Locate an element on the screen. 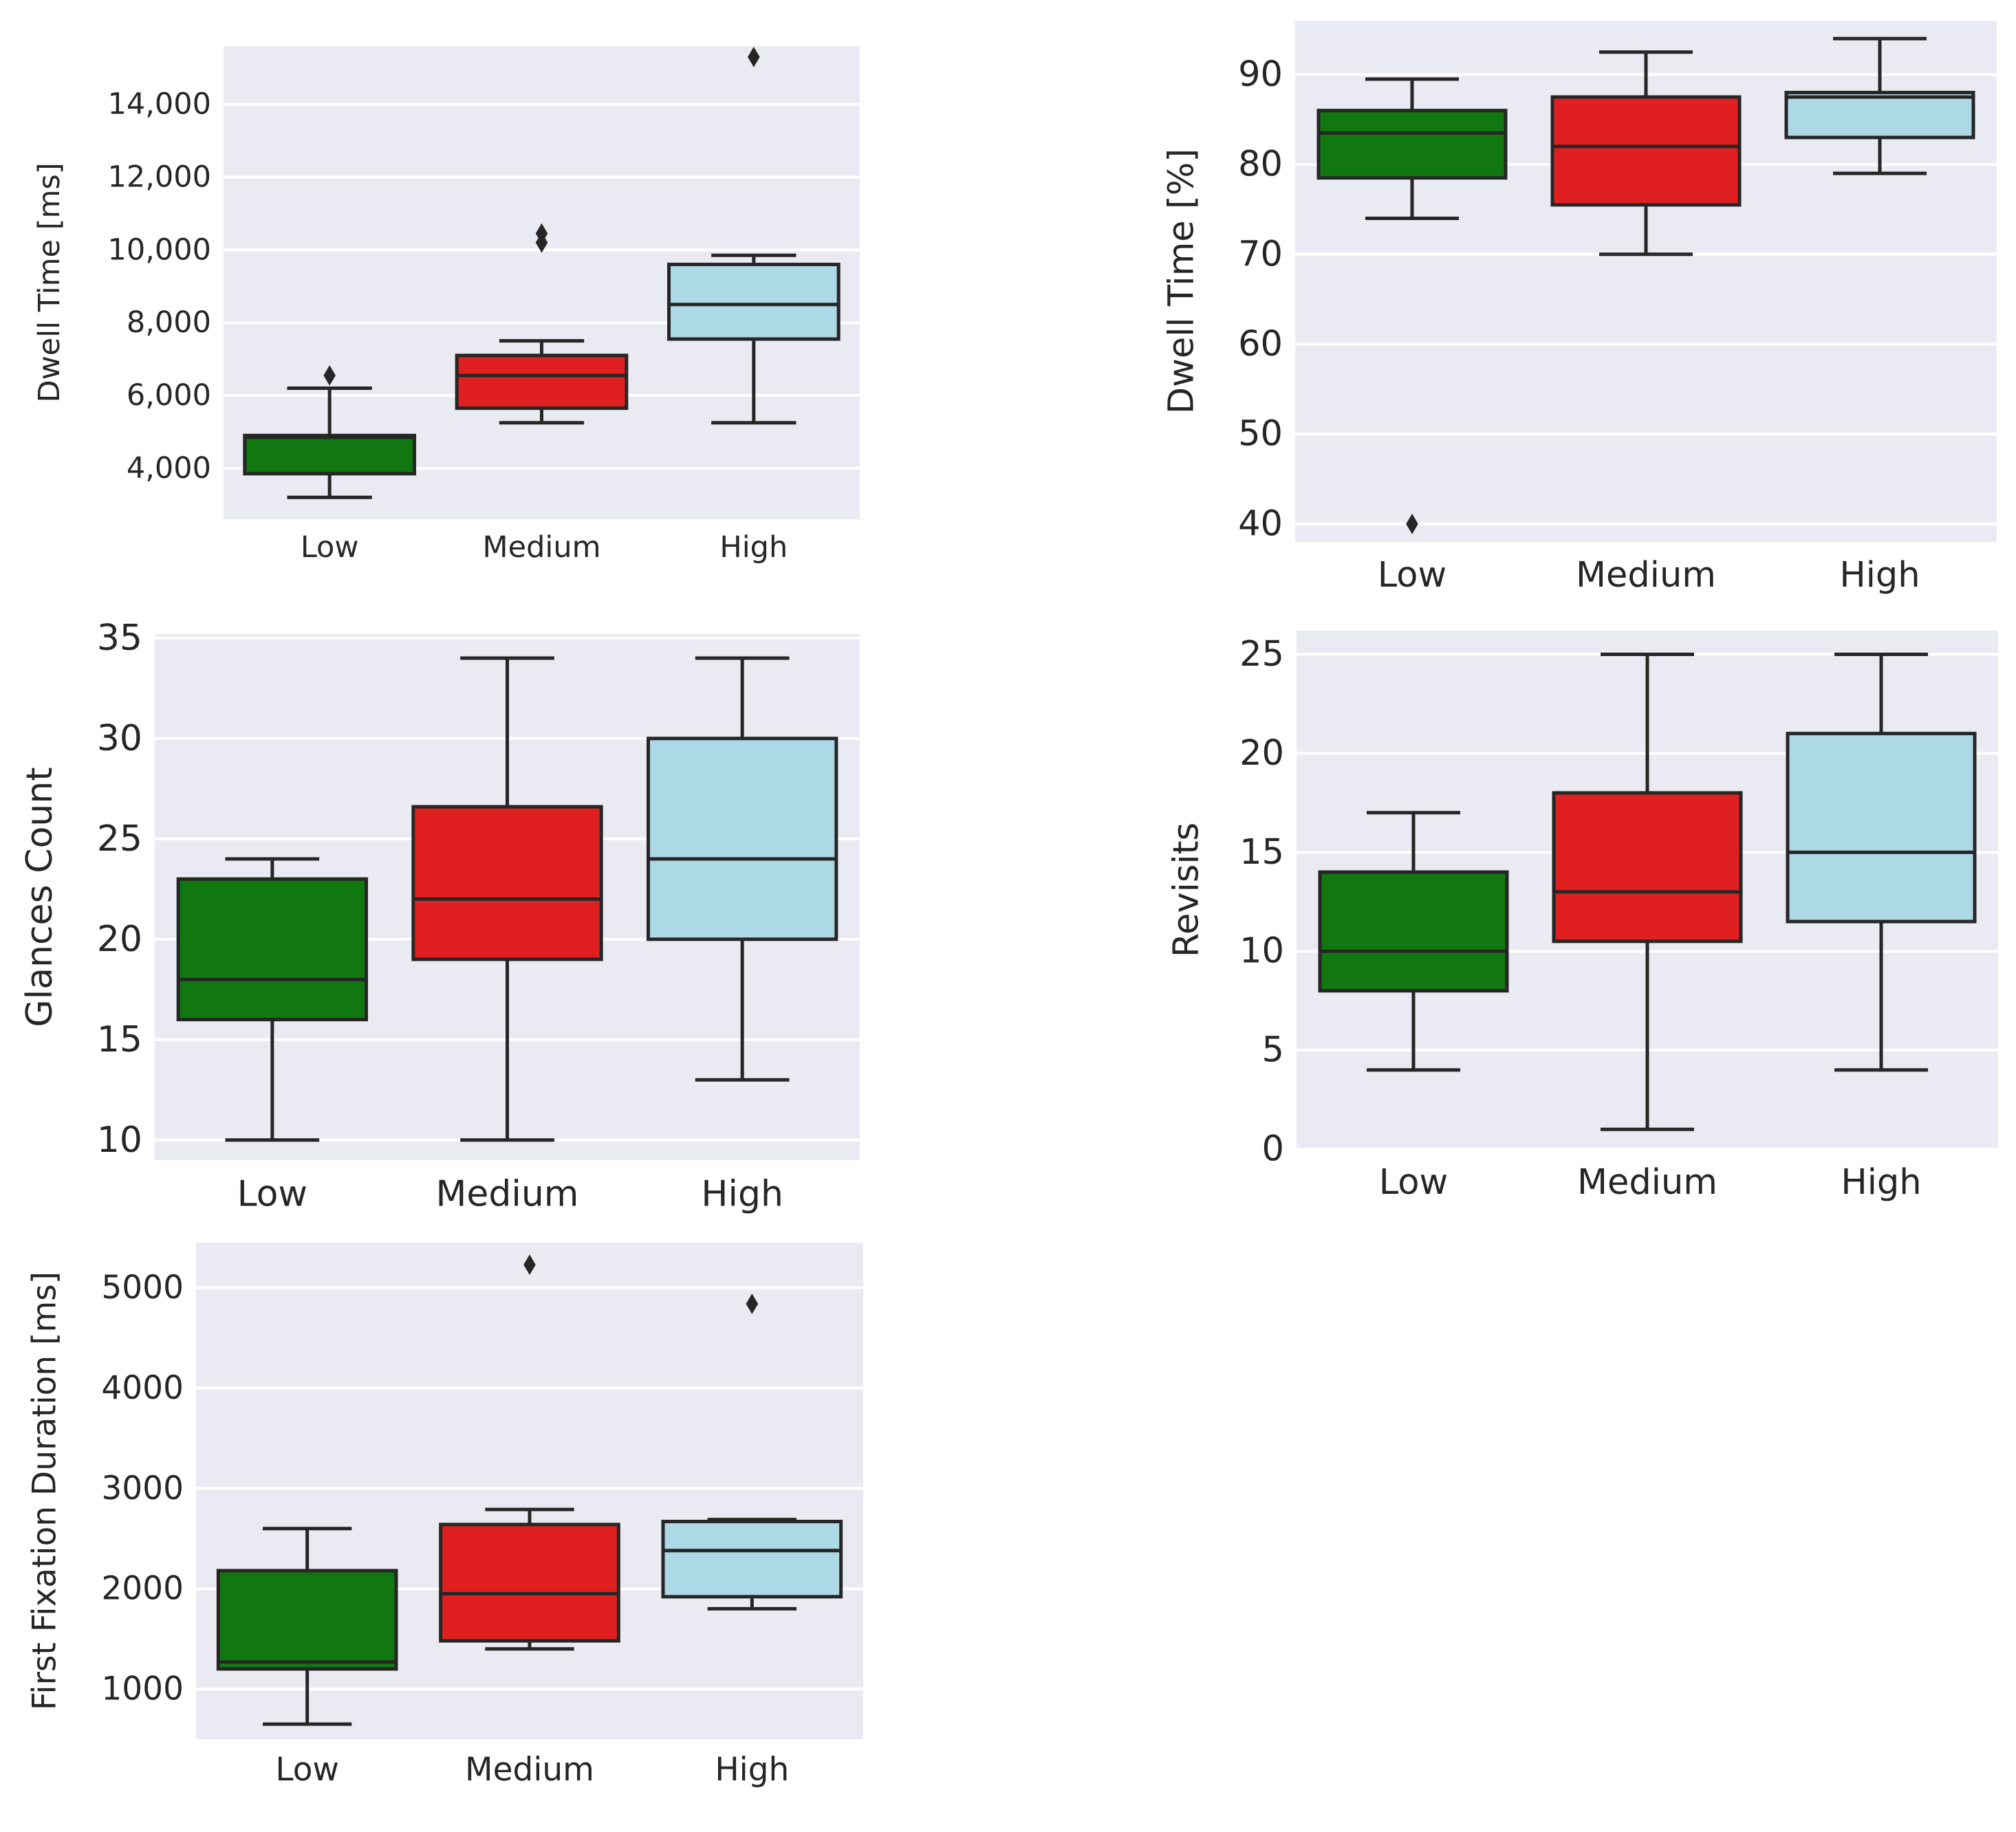 This screenshot has width=2016, height=1832. y-tick-label: 3000 is located at coordinates (143, 1488).